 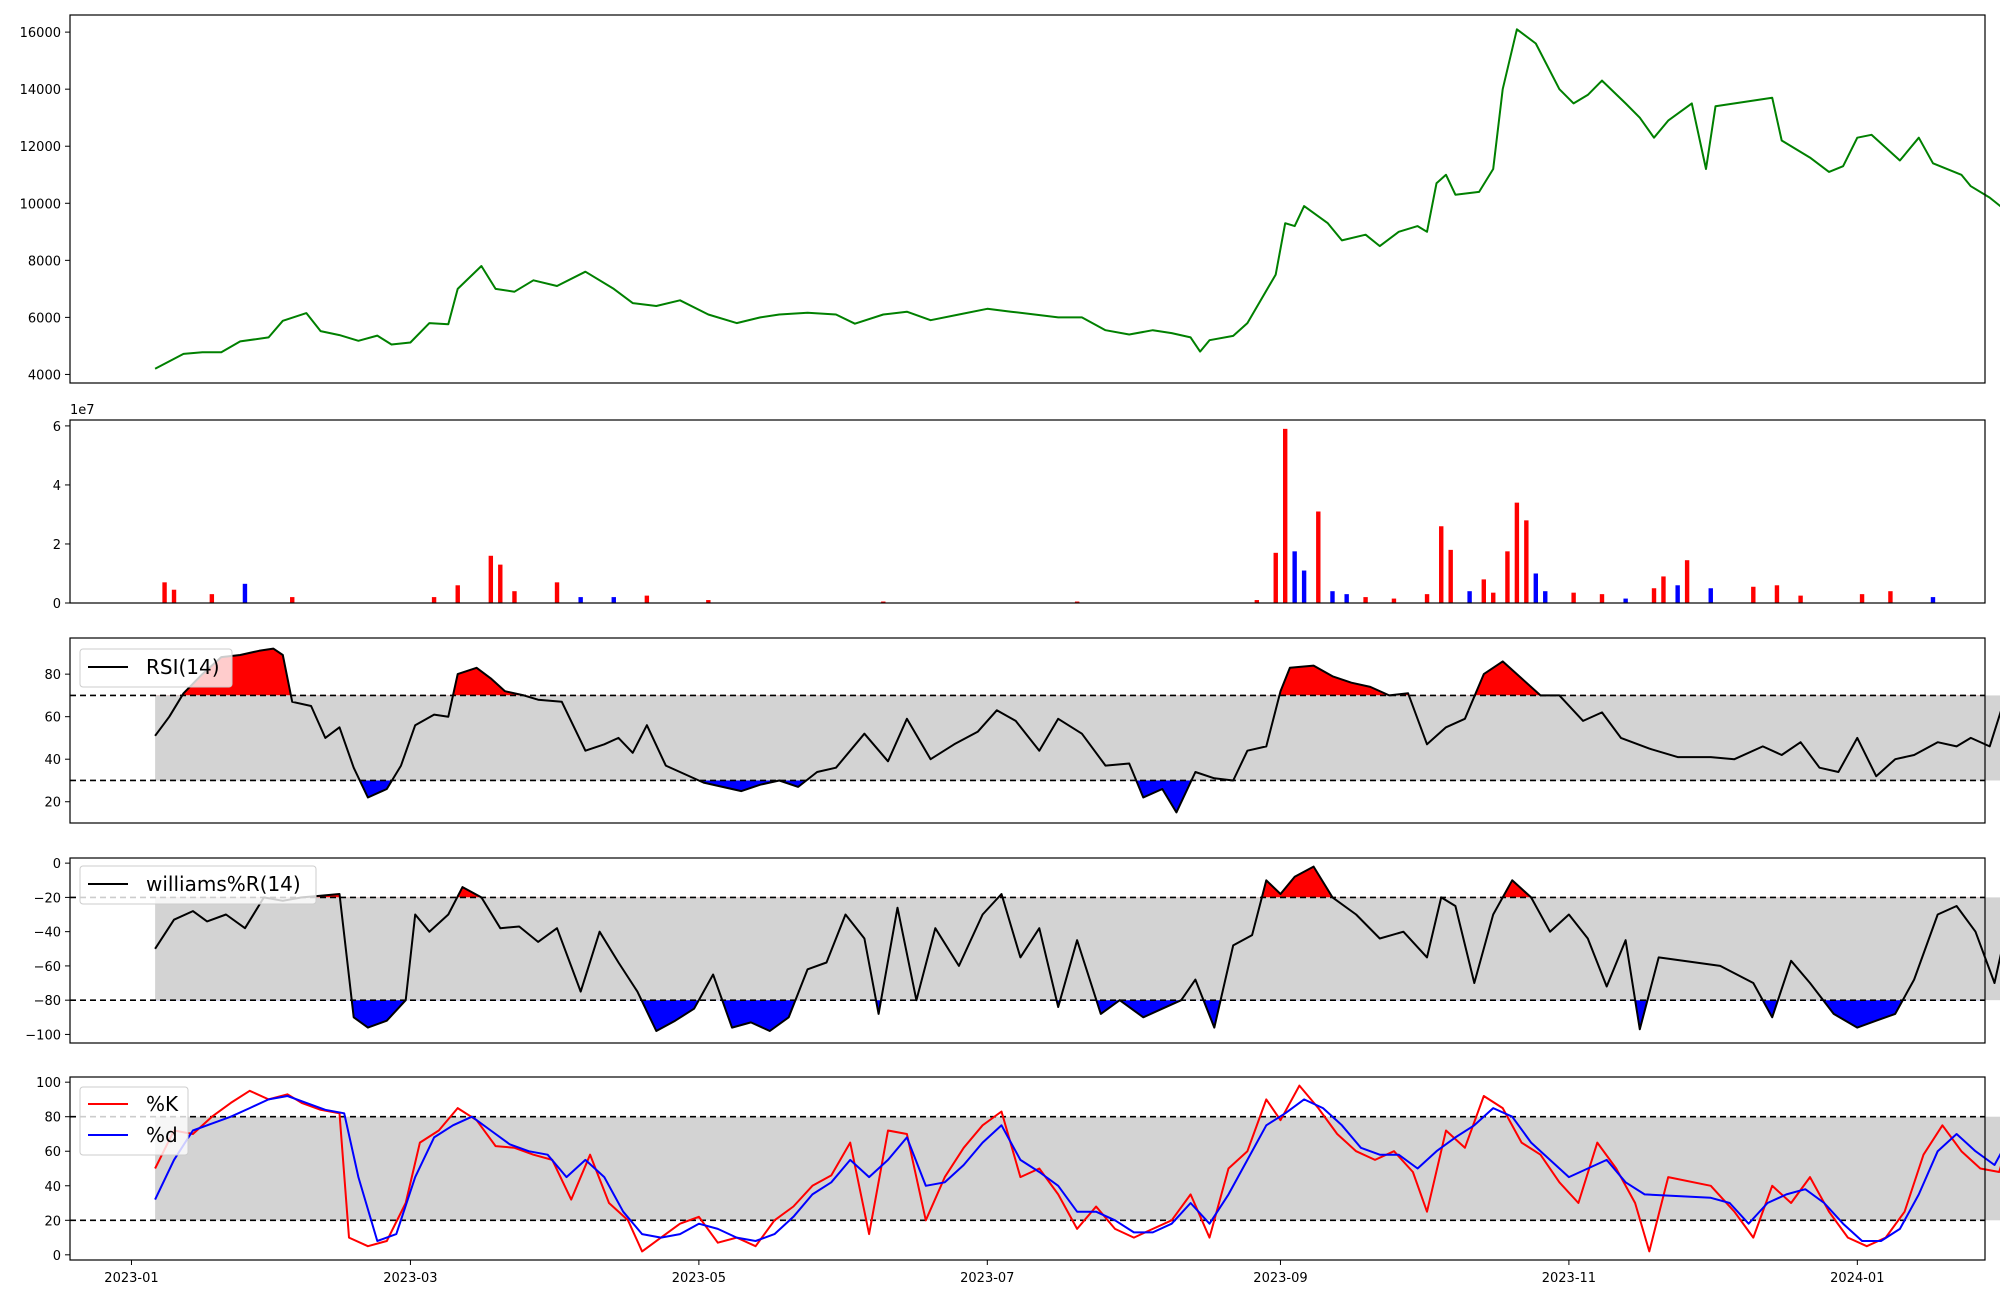 I want to click on x-tick-label: 2023-09, so click(x=1280, y=1278).